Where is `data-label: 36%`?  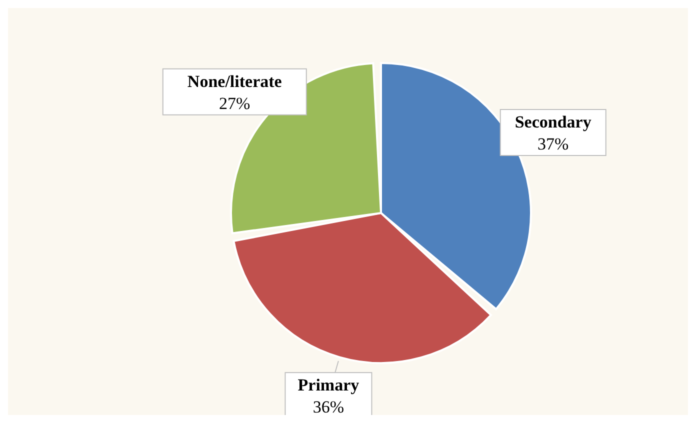 data-label: 36% is located at coordinates (328, 407).